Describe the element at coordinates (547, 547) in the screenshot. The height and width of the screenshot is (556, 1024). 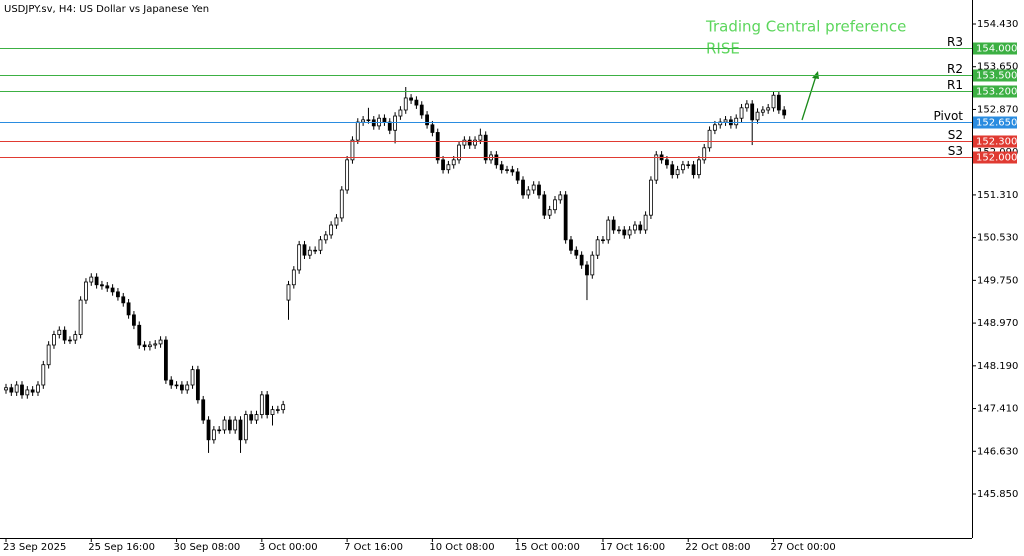
I see `x-tick-label: 15 Oct 00:00` at that location.